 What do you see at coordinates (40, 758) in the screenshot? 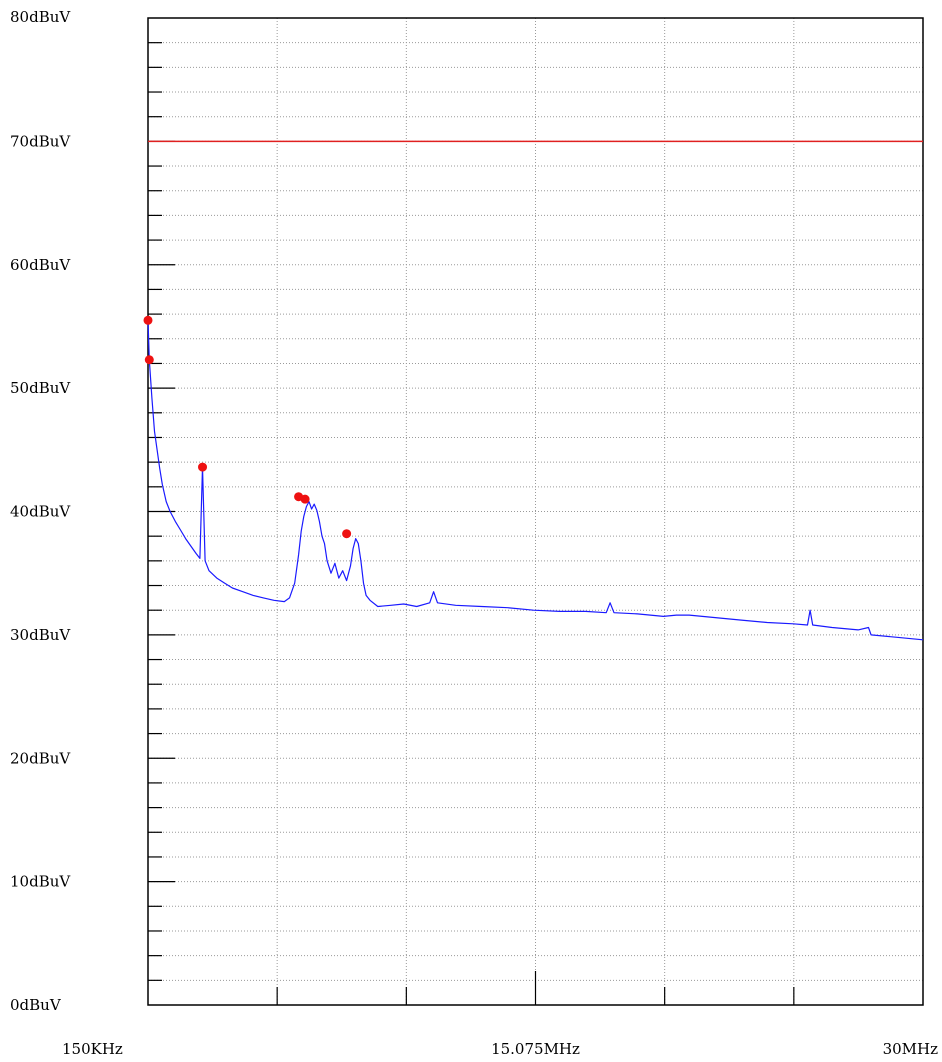
I see `y-tick-label: 20dBuV` at bounding box center [40, 758].